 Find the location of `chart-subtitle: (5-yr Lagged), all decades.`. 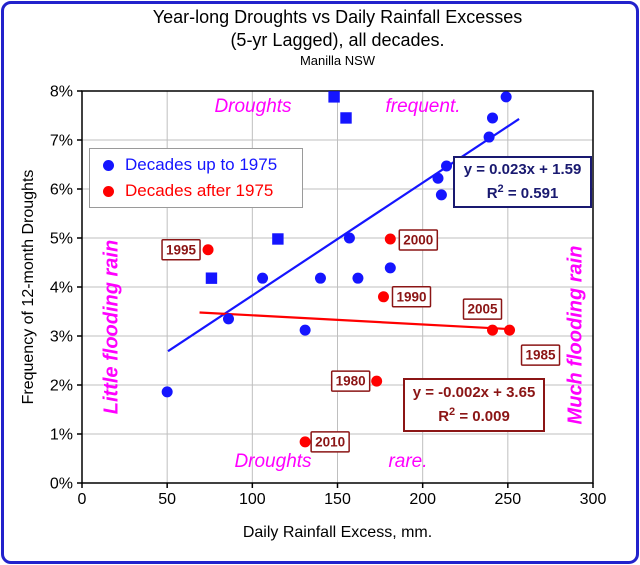

chart-subtitle: (5-yr Lagged), all decades. is located at coordinates (337, 40).